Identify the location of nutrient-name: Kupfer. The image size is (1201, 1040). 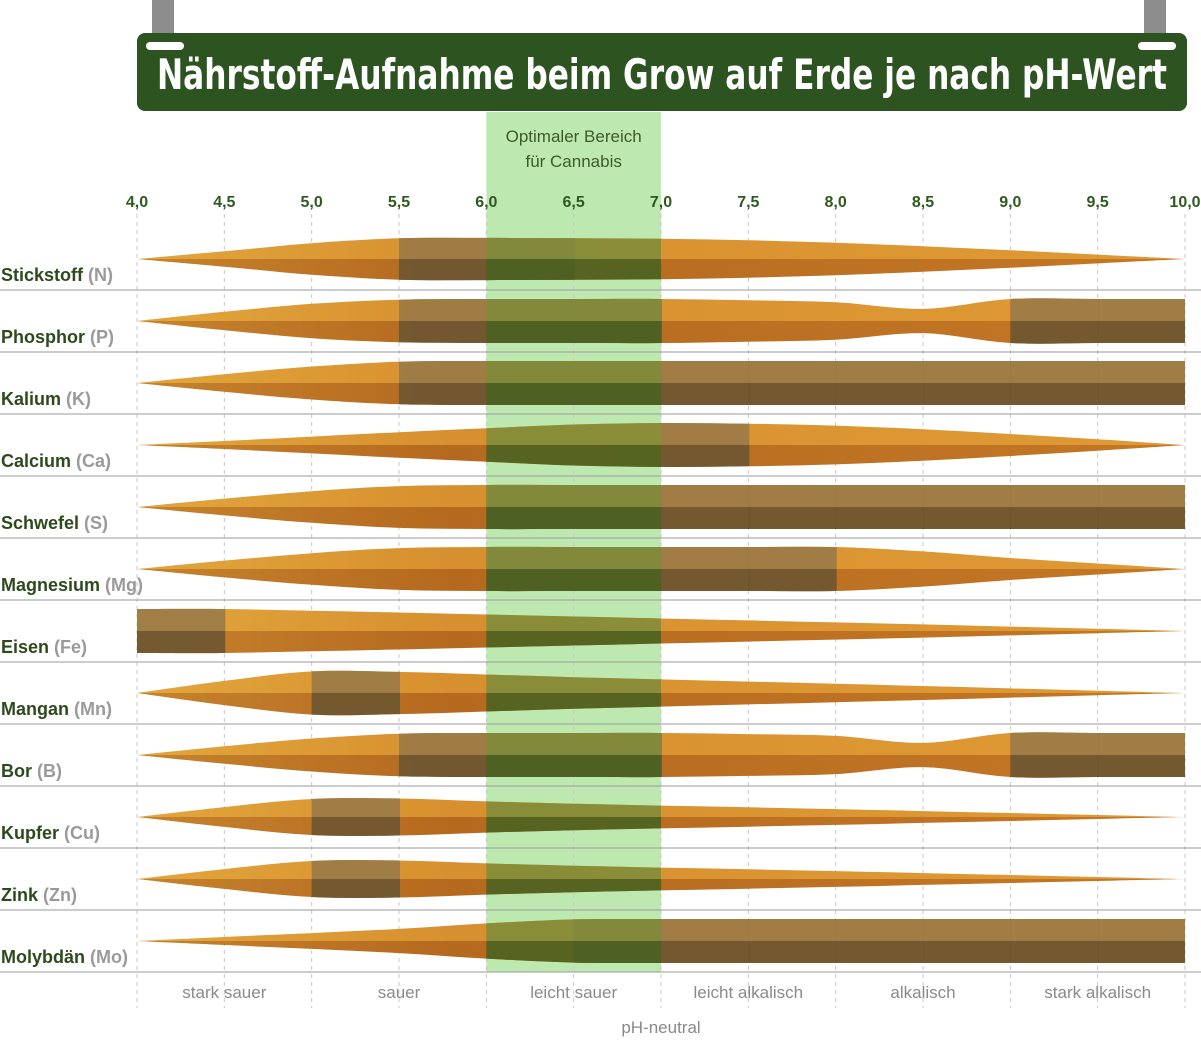
(32, 833).